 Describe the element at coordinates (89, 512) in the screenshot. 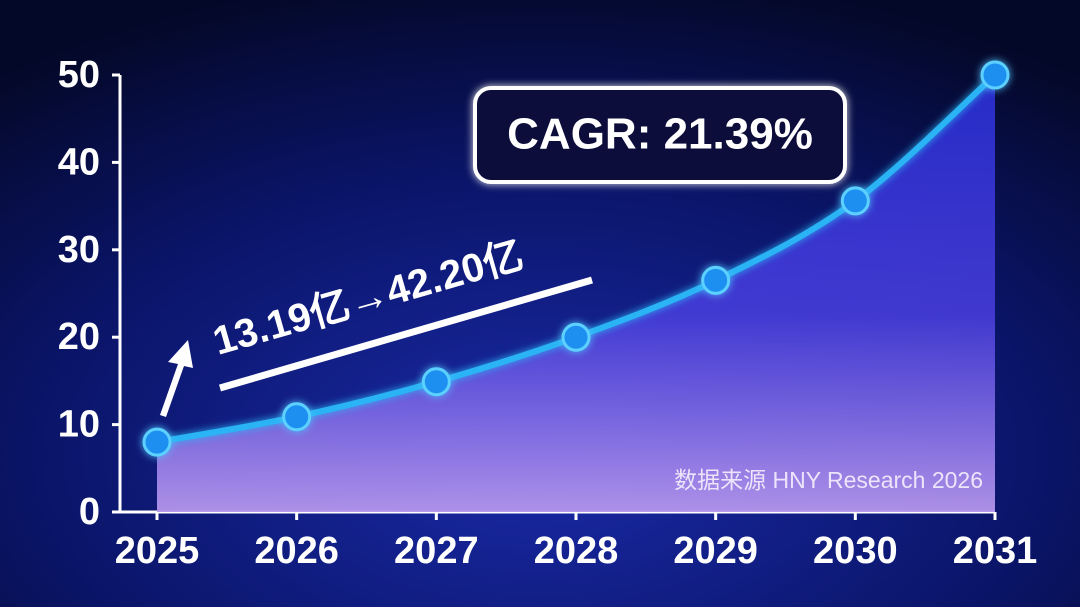

I see `y-tick-label: 0` at that location.